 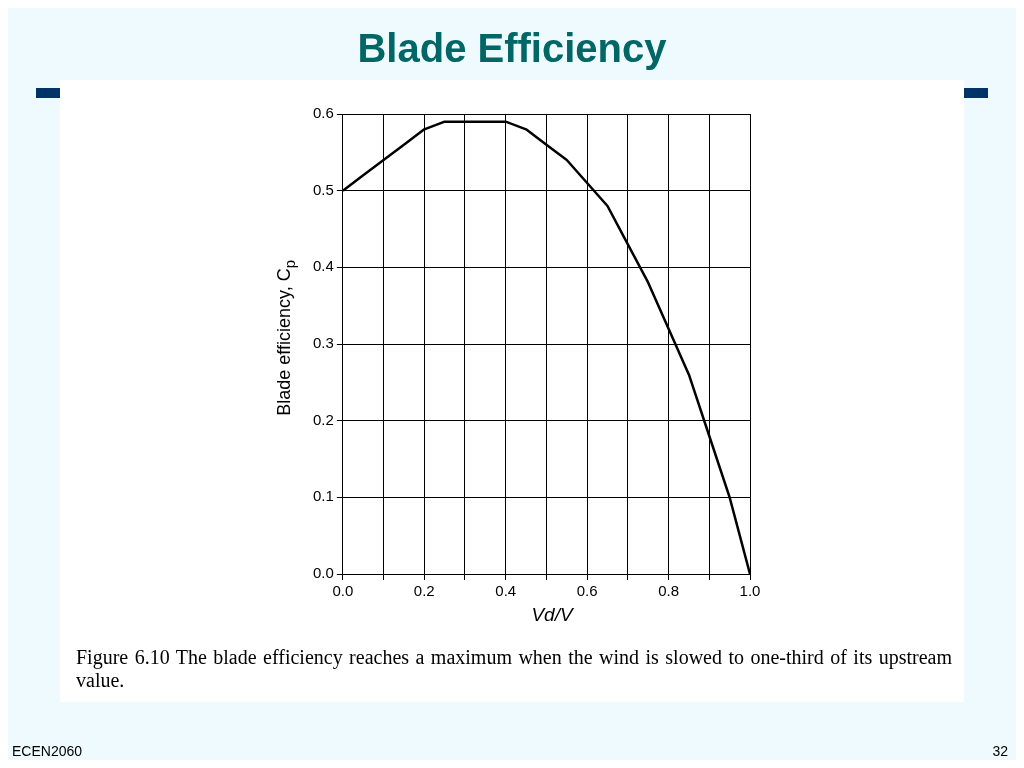 I want to click on text: 32, so click(x=1000, y=751).